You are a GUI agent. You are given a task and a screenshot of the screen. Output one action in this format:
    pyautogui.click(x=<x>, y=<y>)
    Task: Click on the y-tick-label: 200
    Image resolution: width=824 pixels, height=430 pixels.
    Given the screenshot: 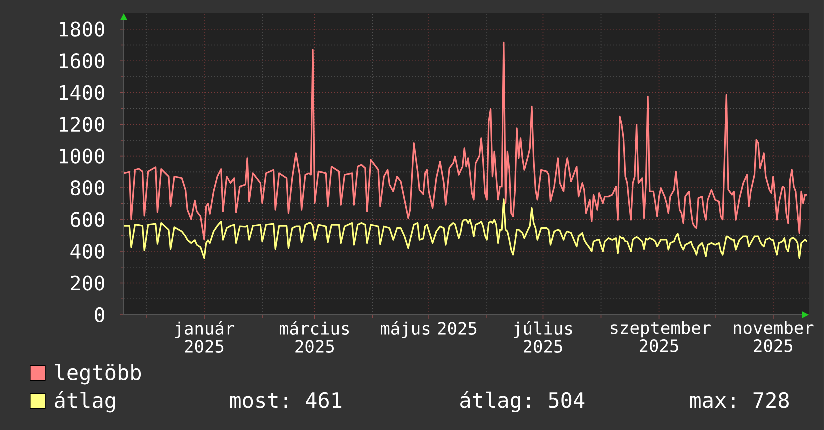 What is the action you would take?
    pyautogui.click(x=88, y=283)
    